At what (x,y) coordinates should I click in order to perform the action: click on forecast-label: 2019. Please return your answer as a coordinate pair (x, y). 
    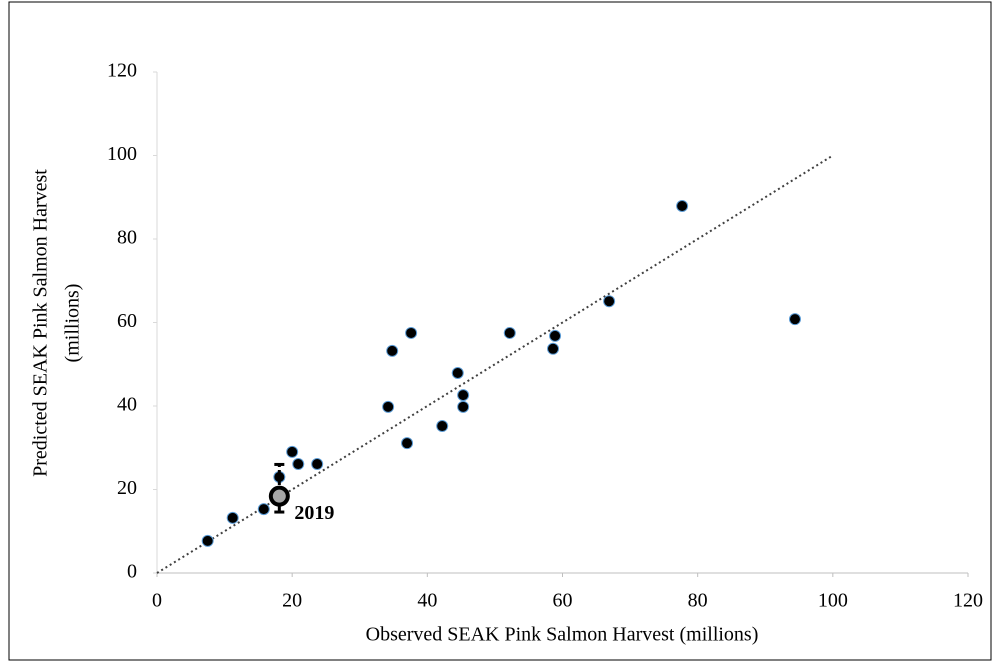
    Looking at the image, I should click on (314, 513).